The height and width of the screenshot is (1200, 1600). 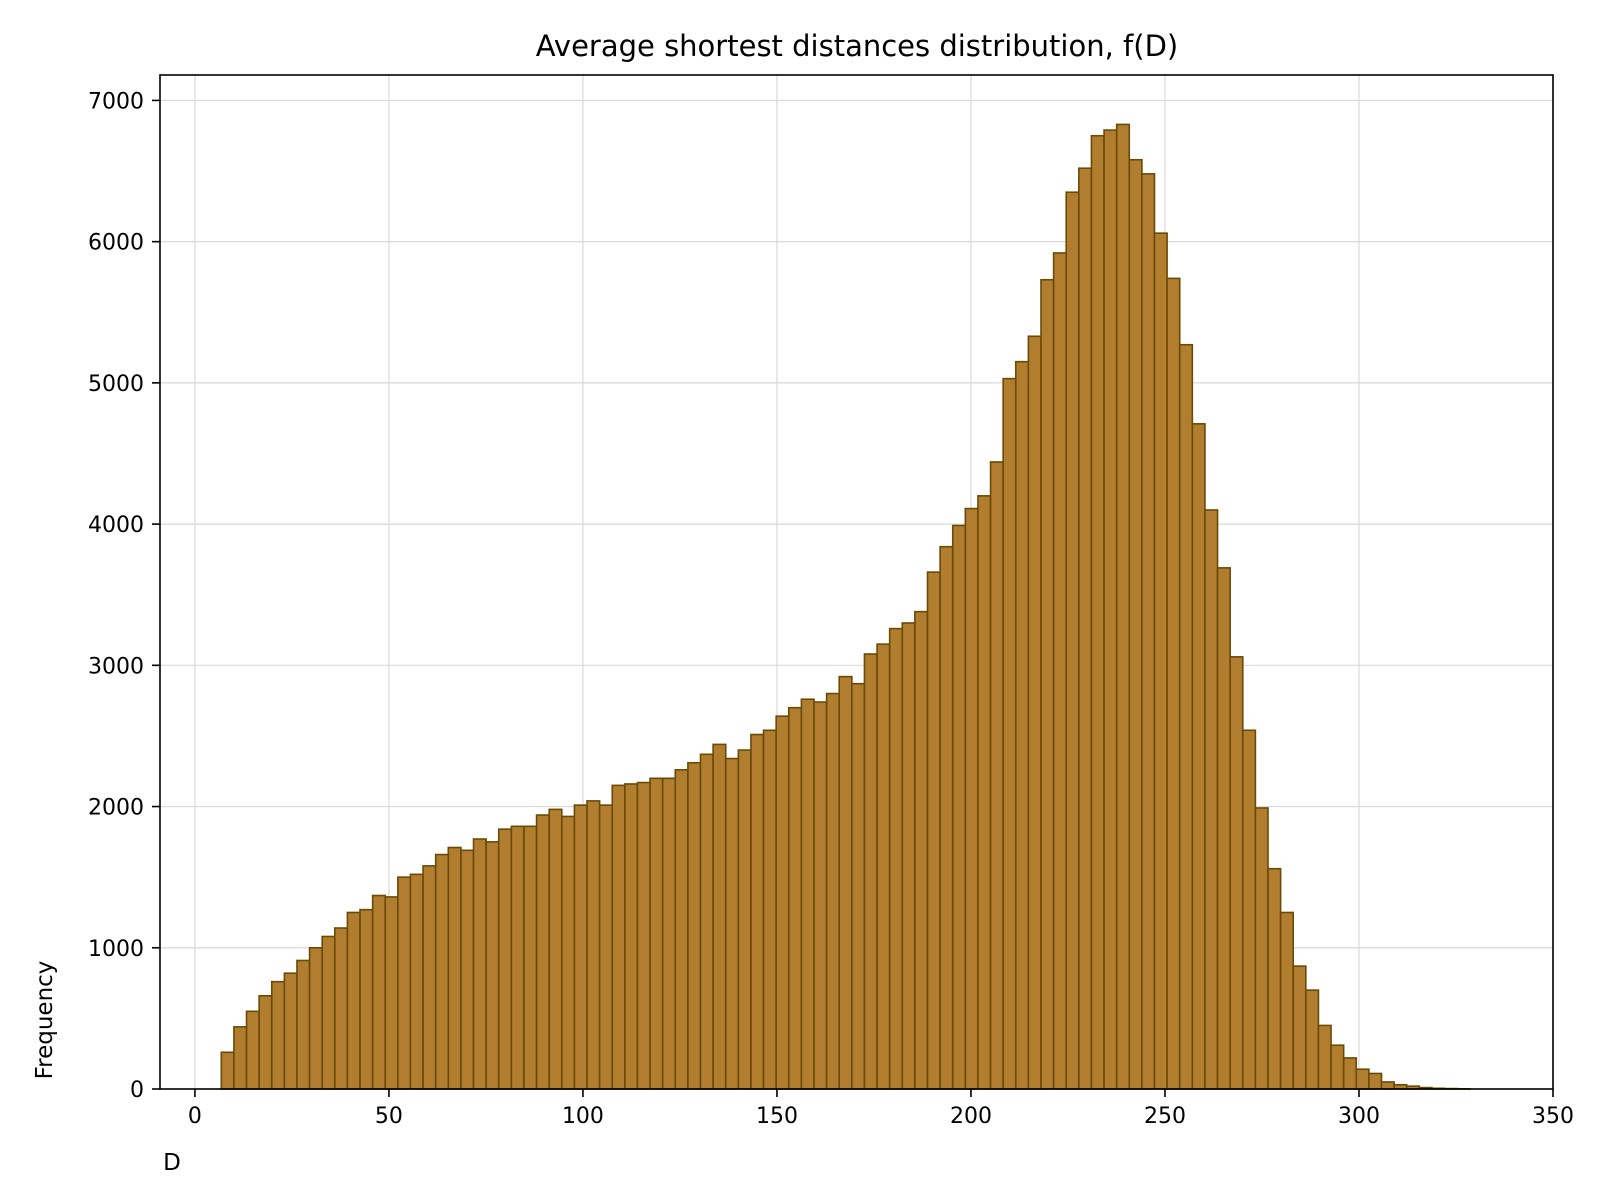 I want to click on x-tick-label: 150, so click(x=777, y=1116).